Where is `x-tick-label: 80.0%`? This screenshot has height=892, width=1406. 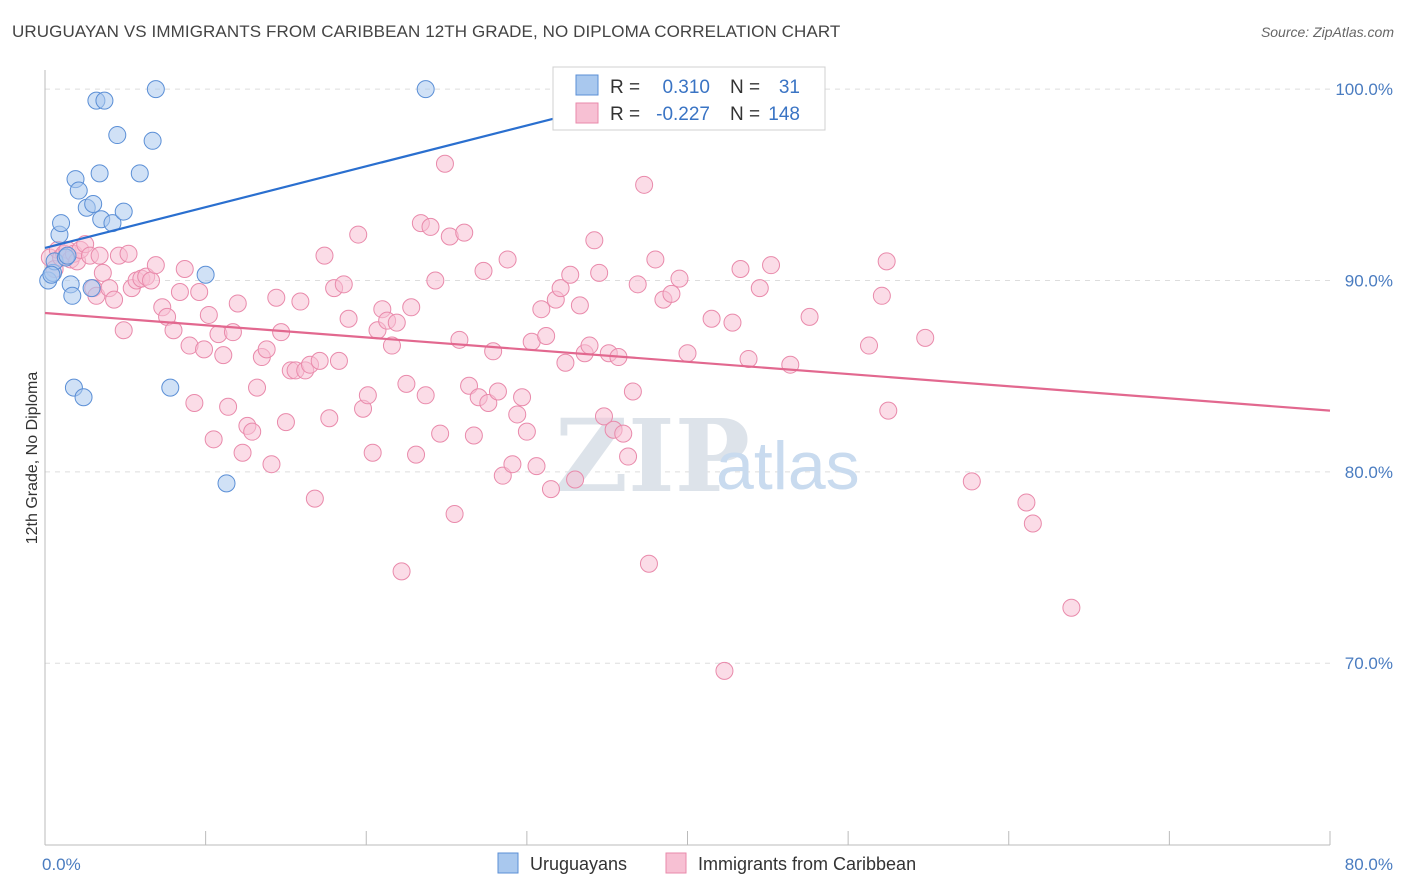
x-tick-label: 80.0% is located at coordinates (1369, 864).